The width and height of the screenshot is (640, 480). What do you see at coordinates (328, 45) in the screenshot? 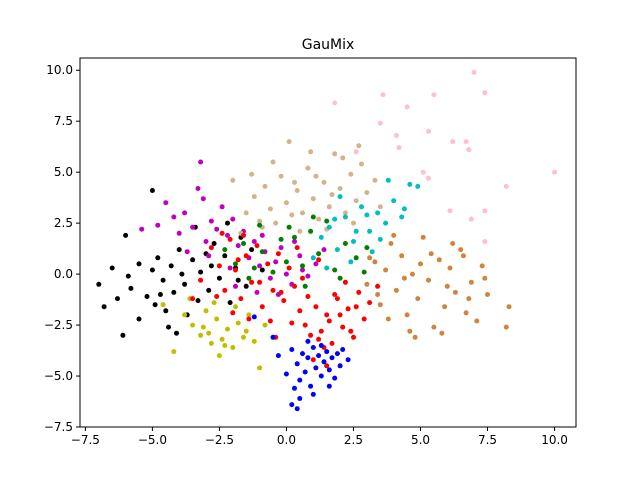
I see `chart-title: GauMix` at bounding box center [328, 45].